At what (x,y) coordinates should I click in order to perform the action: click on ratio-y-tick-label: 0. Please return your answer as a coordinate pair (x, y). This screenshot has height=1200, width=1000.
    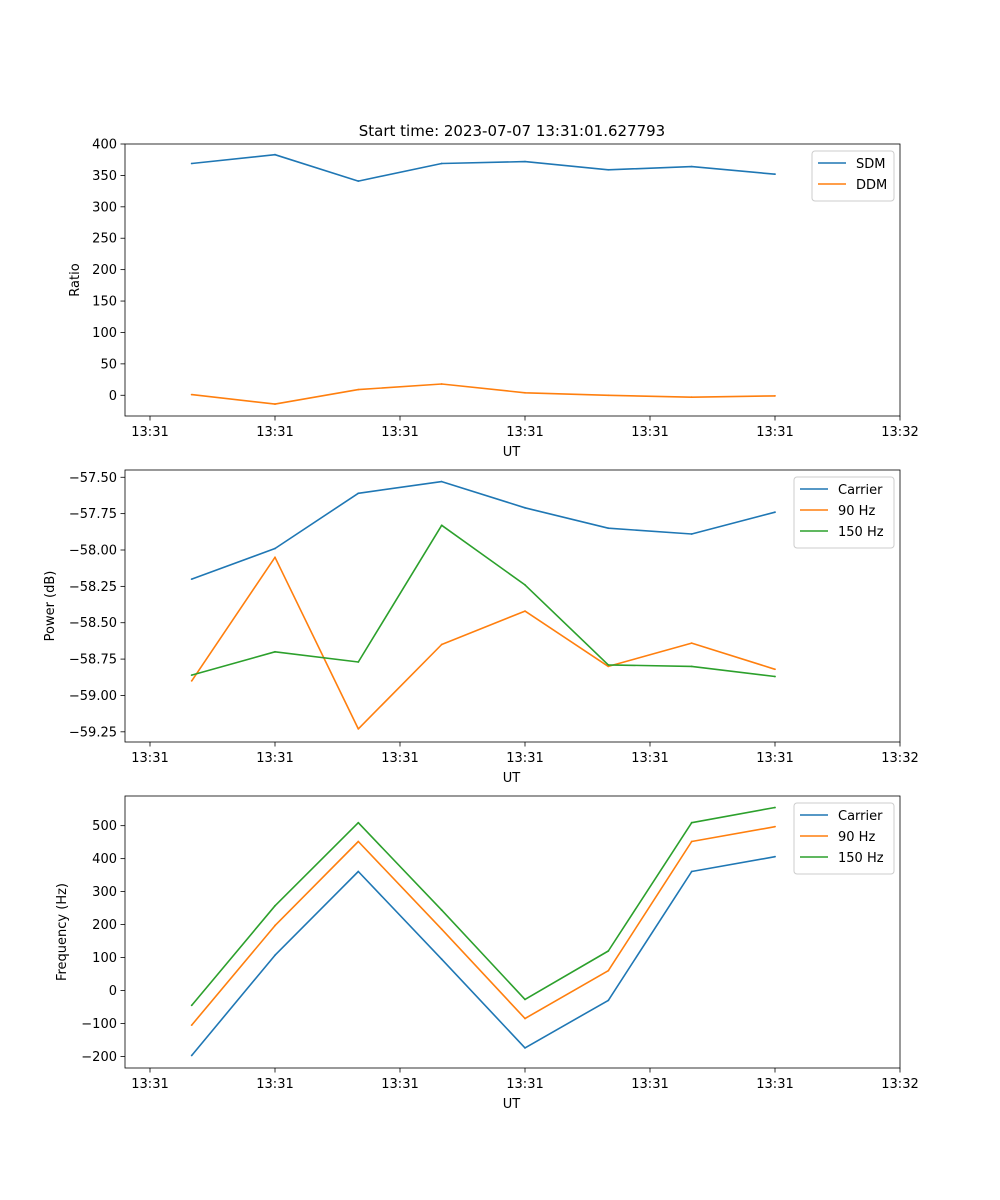
    Looking at the image, I should click on (113, 396).